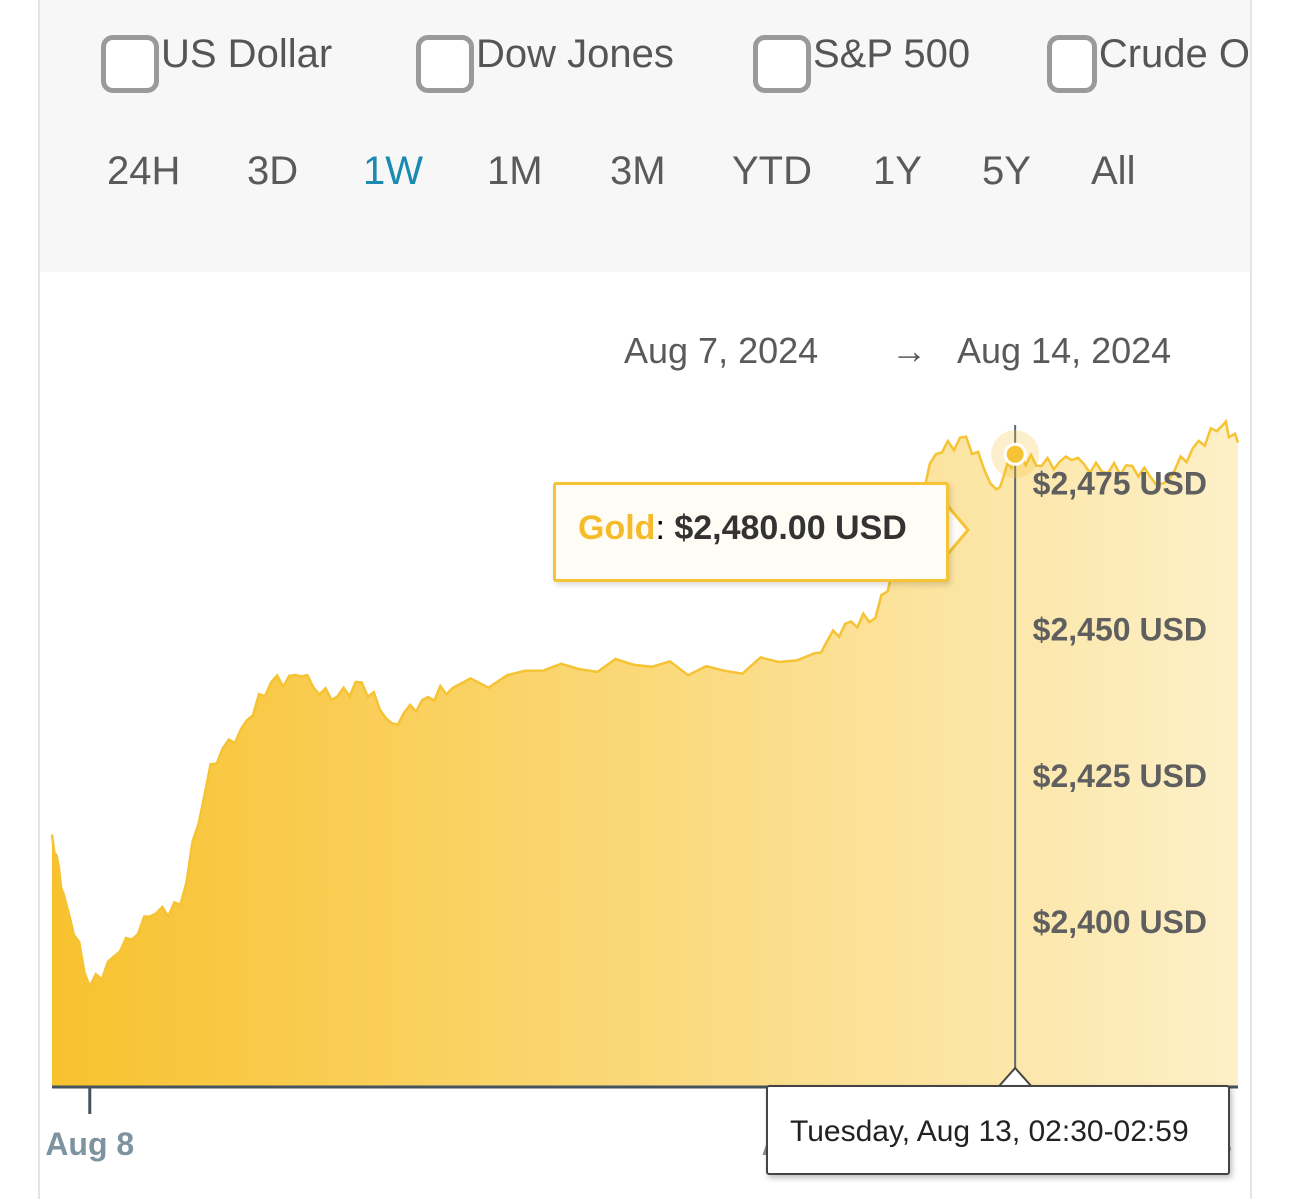 This screenshot has height=1199, width=1290. What do you see at coordinates (790, 528) in the screenshot?
I see `tooltip-value: $2,480.00 USD` at bounding box center [790, 528].